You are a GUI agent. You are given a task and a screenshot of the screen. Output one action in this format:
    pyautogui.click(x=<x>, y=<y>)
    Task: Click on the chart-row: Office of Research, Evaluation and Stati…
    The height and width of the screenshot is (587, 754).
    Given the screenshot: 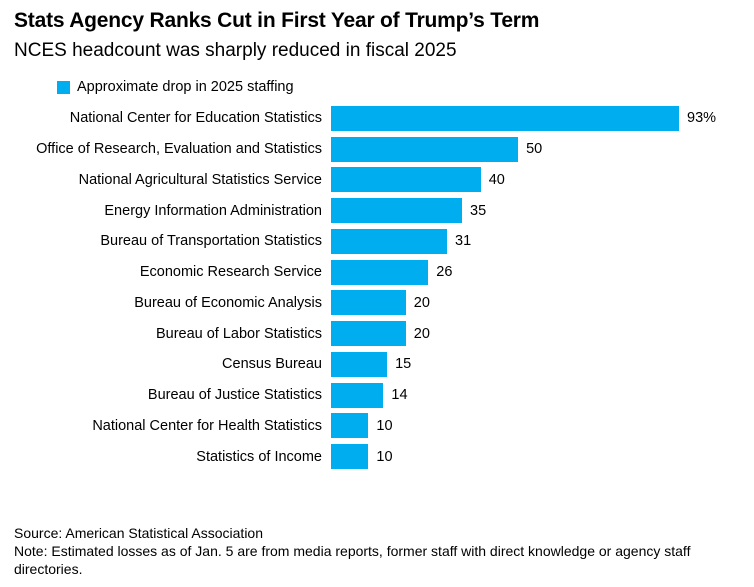 What is the action you would take?
    pyautogui.click(x=380, y=149)
    